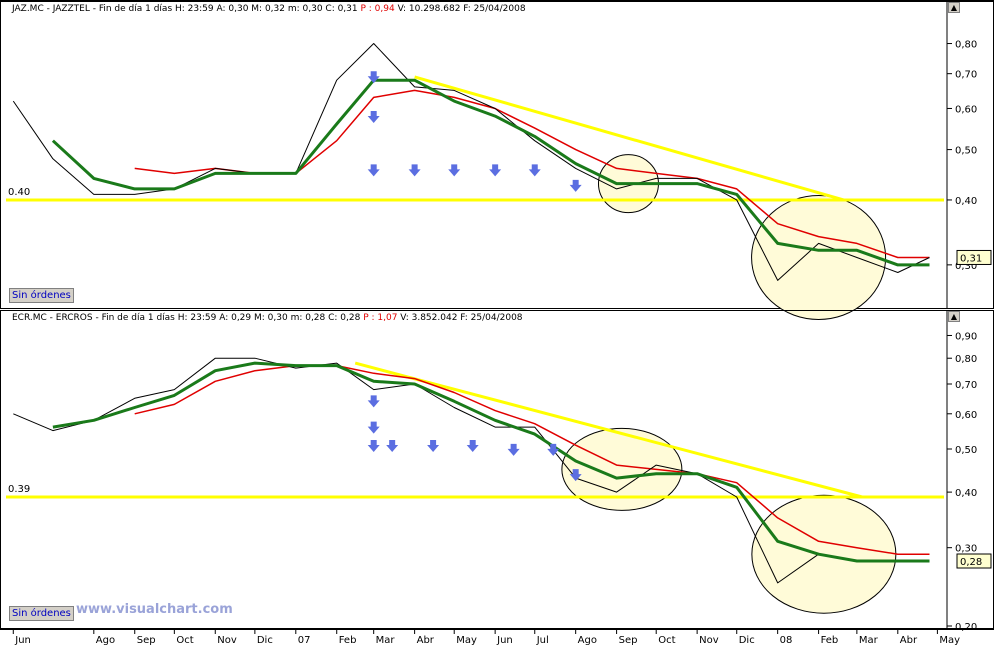 This screenshot has height=646, width=994. I want to click on ohlc-A: A: 0,30, so click(233, 9).